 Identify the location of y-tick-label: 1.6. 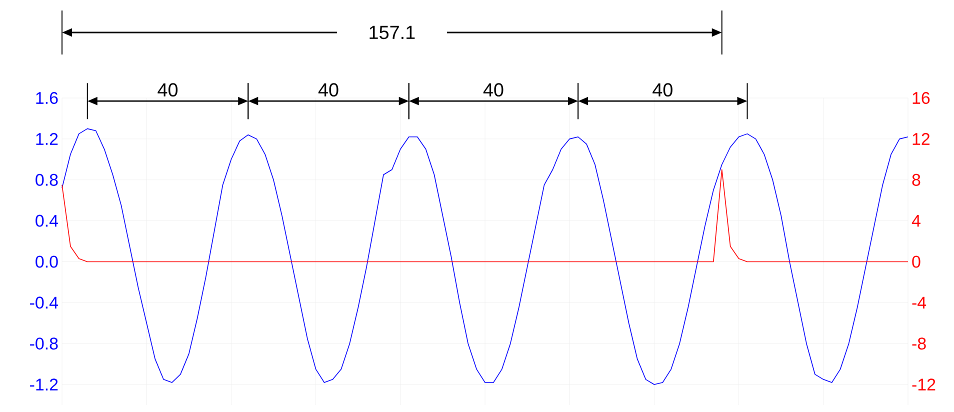
(47, 98).